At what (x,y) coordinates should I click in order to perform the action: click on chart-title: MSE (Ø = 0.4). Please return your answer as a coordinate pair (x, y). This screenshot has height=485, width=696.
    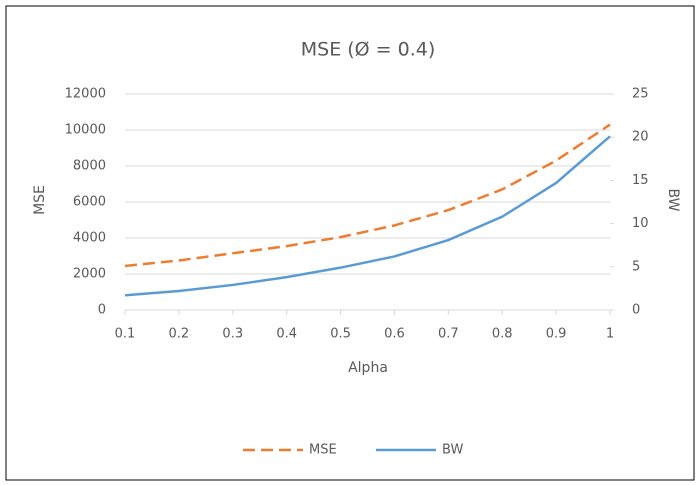
    Looking at the image, I should click on (368, 50).